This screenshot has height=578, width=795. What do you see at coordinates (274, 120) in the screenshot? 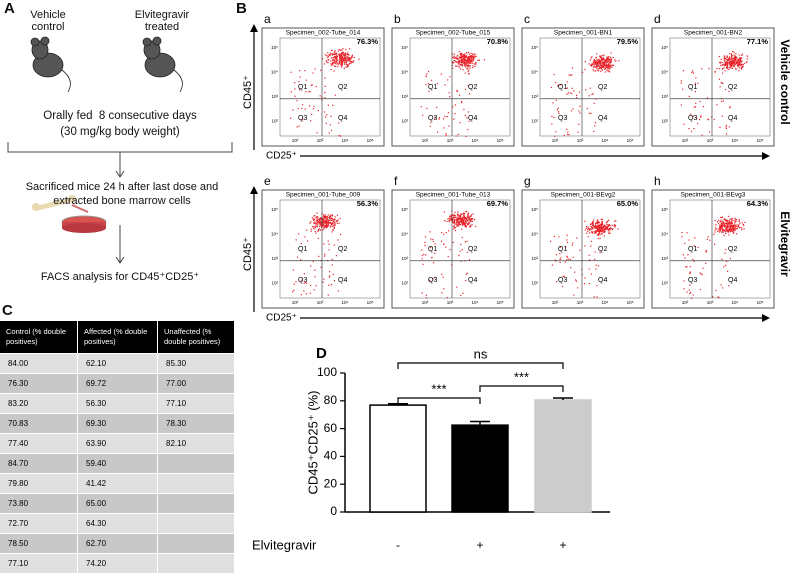
I see `y-tick-label: 10²` at bounding box center [274, 120].